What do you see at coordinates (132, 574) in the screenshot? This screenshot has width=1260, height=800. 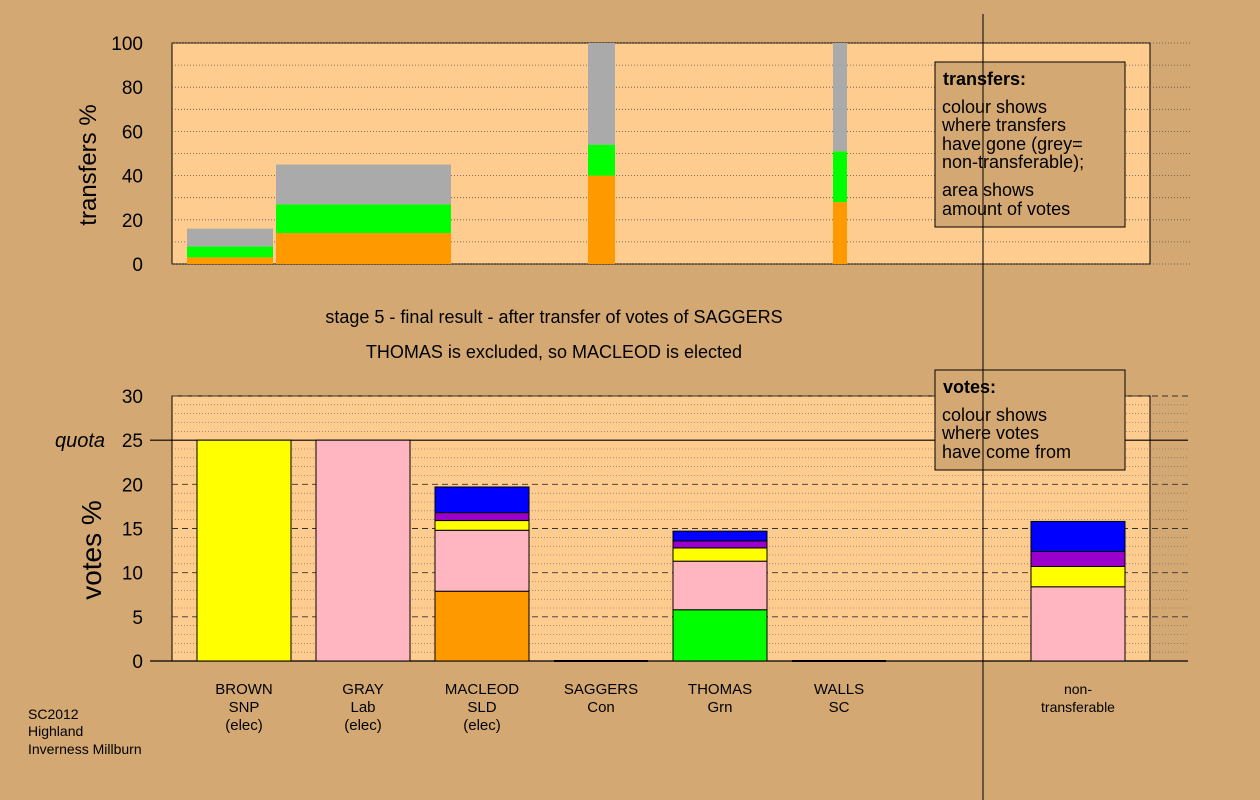 I see `y-tick-label: 10` at bounding box center [132, 574].